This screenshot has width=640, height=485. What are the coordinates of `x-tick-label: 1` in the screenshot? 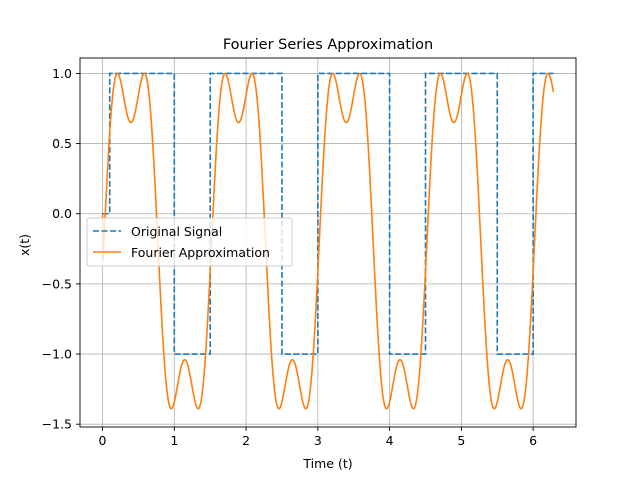 It's located at (174, 440).